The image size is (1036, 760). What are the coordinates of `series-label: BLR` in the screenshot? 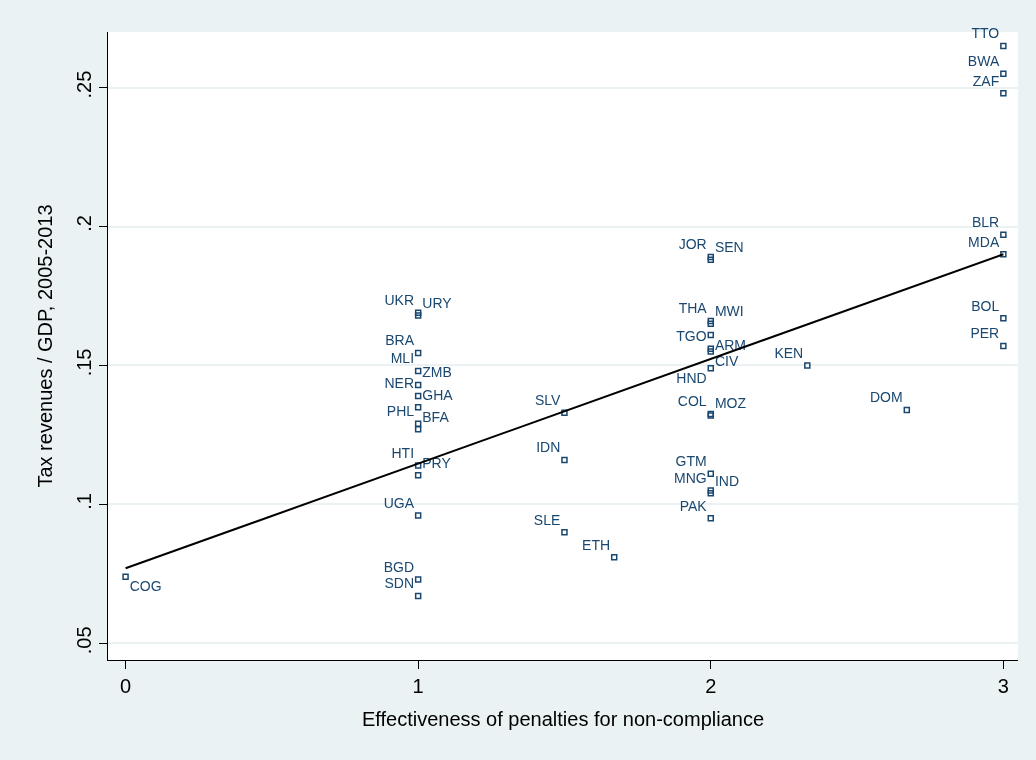 It's located at (986, 222).